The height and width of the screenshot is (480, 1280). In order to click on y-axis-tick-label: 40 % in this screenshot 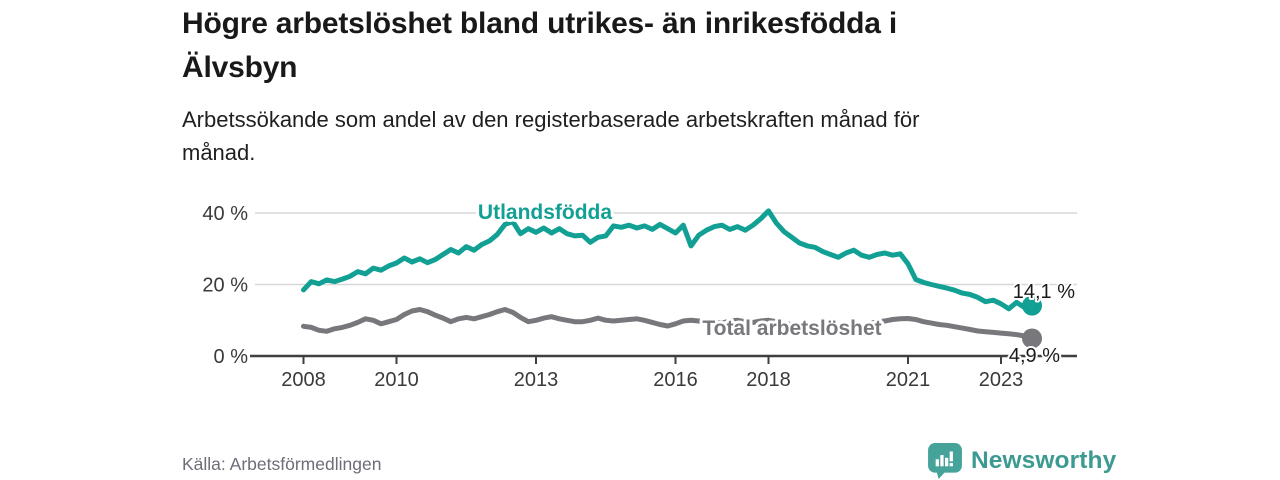, I will do `click(225, 214)`.